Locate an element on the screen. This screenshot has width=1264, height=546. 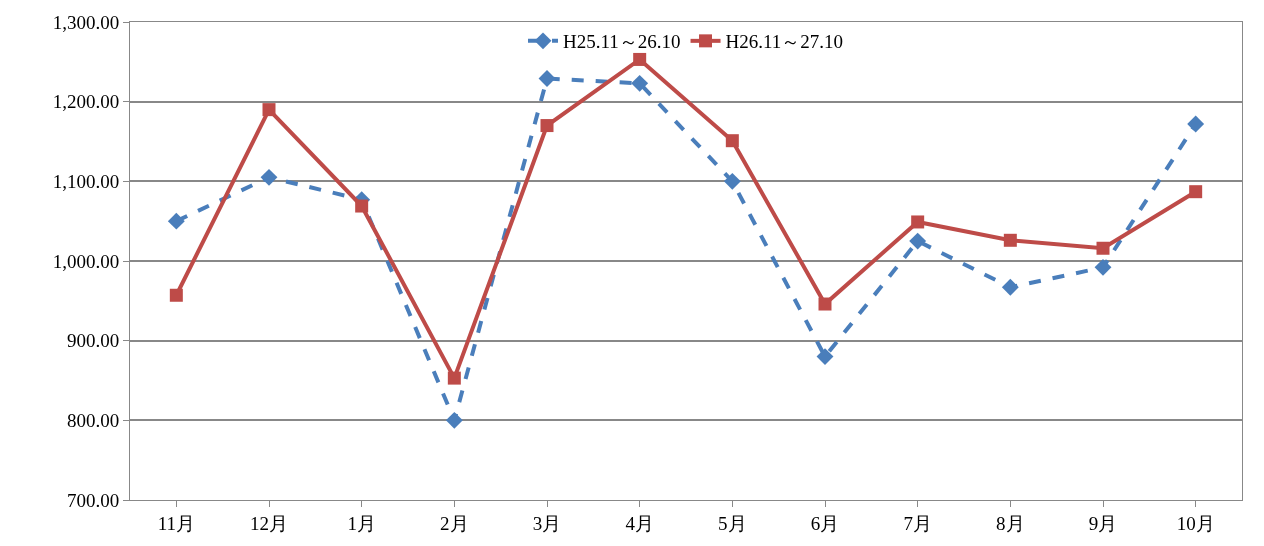
y-tick-label: 900.00 is located at coordinates (93, 341).